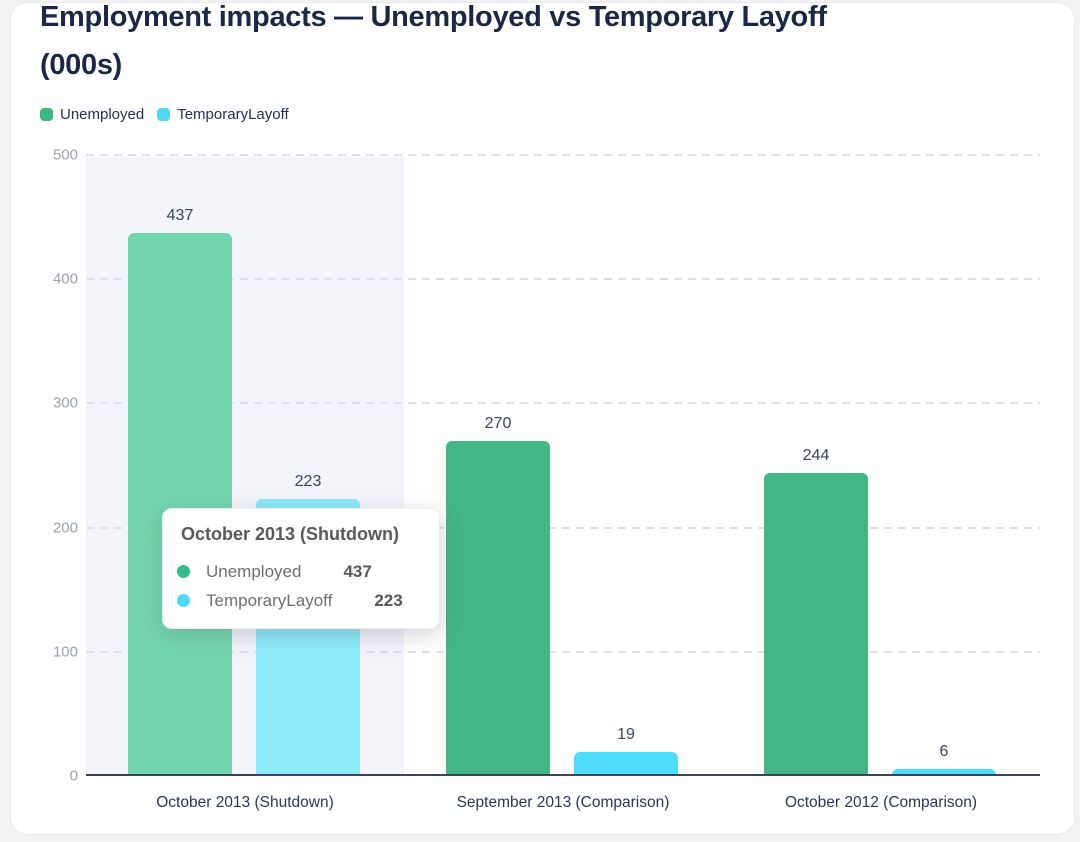 This screenshot has height=842, width=1080. What do you see at coordinates (498, 423) in the screenshot?
I see `bar-value-label: 270` at bounding box center [498, 423].